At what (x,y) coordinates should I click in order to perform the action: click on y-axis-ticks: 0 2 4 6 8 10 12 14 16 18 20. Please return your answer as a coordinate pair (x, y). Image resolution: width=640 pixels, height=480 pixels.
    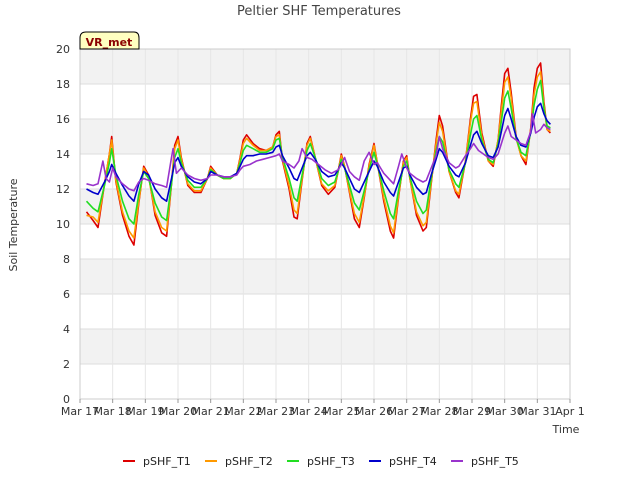
    Looking at the image, I should click on (63, 224).